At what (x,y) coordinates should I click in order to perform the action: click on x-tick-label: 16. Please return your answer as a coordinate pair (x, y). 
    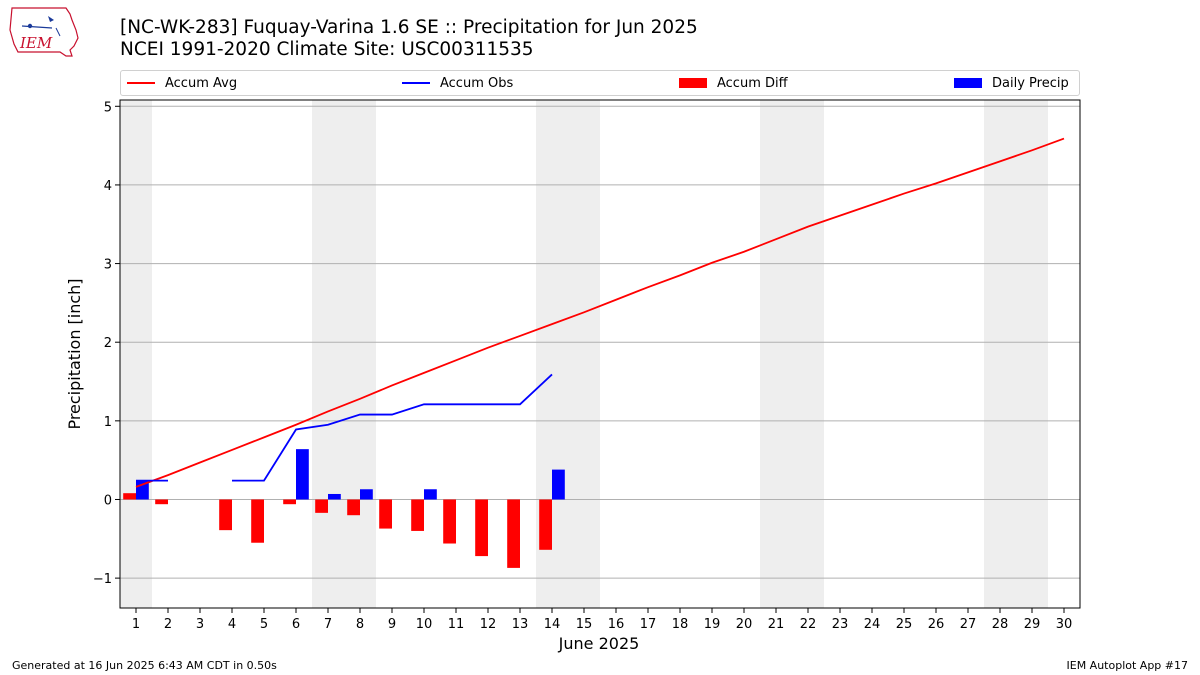
    Looking at the image, I should click on (616, 624).